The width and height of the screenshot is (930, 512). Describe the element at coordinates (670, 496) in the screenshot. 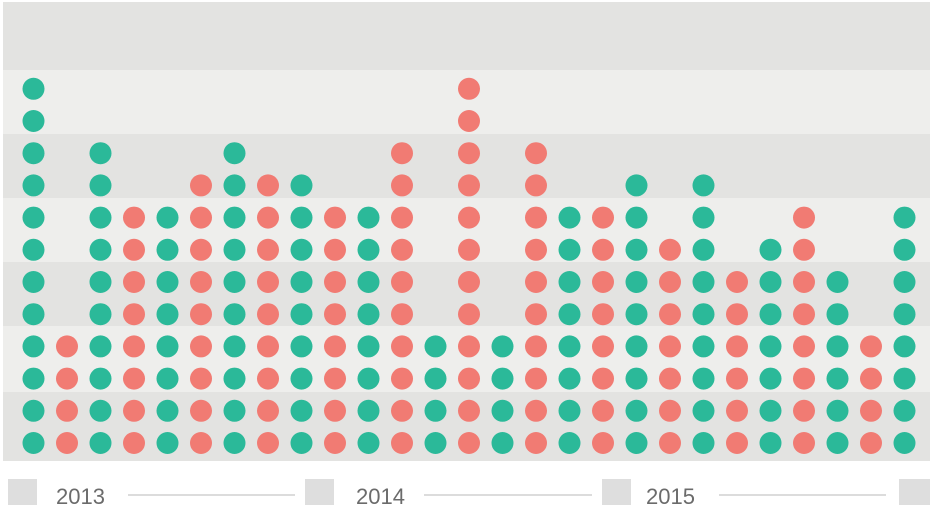

I see `year-label-2015: 2015` at that location.